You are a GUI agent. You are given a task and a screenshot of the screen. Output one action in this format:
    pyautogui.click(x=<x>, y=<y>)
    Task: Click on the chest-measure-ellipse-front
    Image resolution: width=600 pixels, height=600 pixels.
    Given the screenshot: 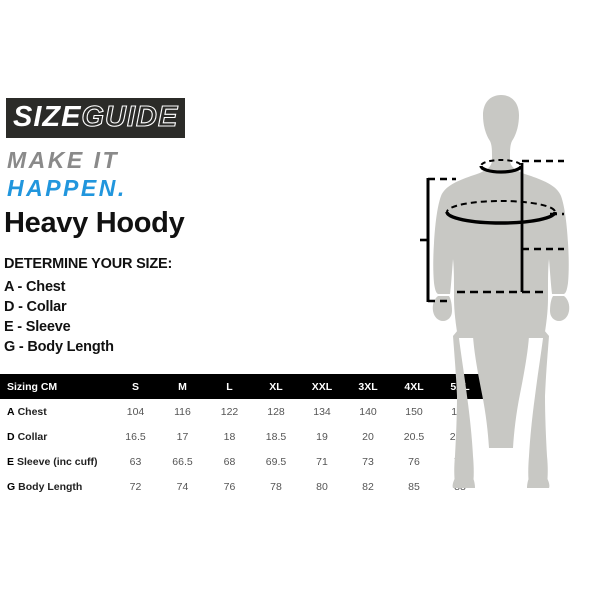 What is the action you would take?
    pyautogui.click(x=501, y=218)
    